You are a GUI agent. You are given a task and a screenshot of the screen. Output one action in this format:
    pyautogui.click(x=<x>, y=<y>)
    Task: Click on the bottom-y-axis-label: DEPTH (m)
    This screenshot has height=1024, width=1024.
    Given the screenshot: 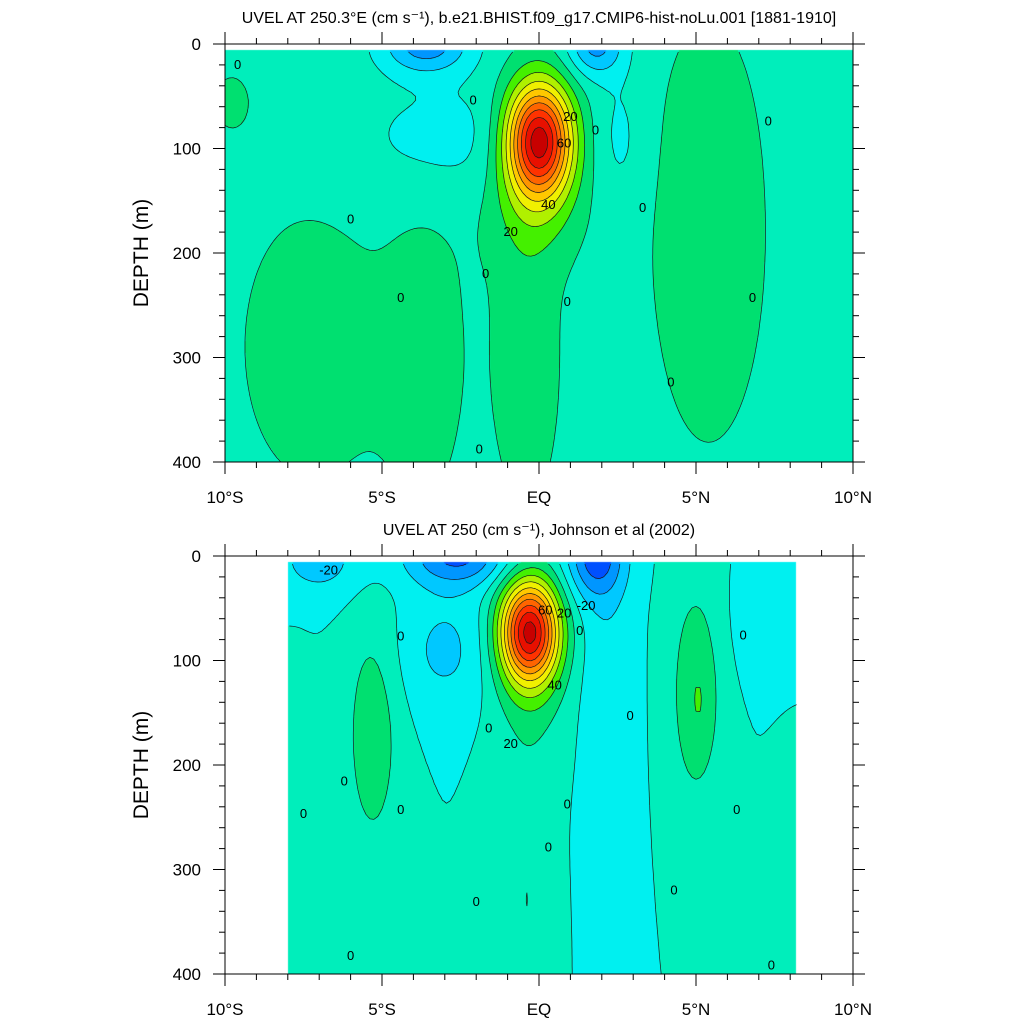 What is the action you would take?
    pyautogui.click(x=141, y=765)
    